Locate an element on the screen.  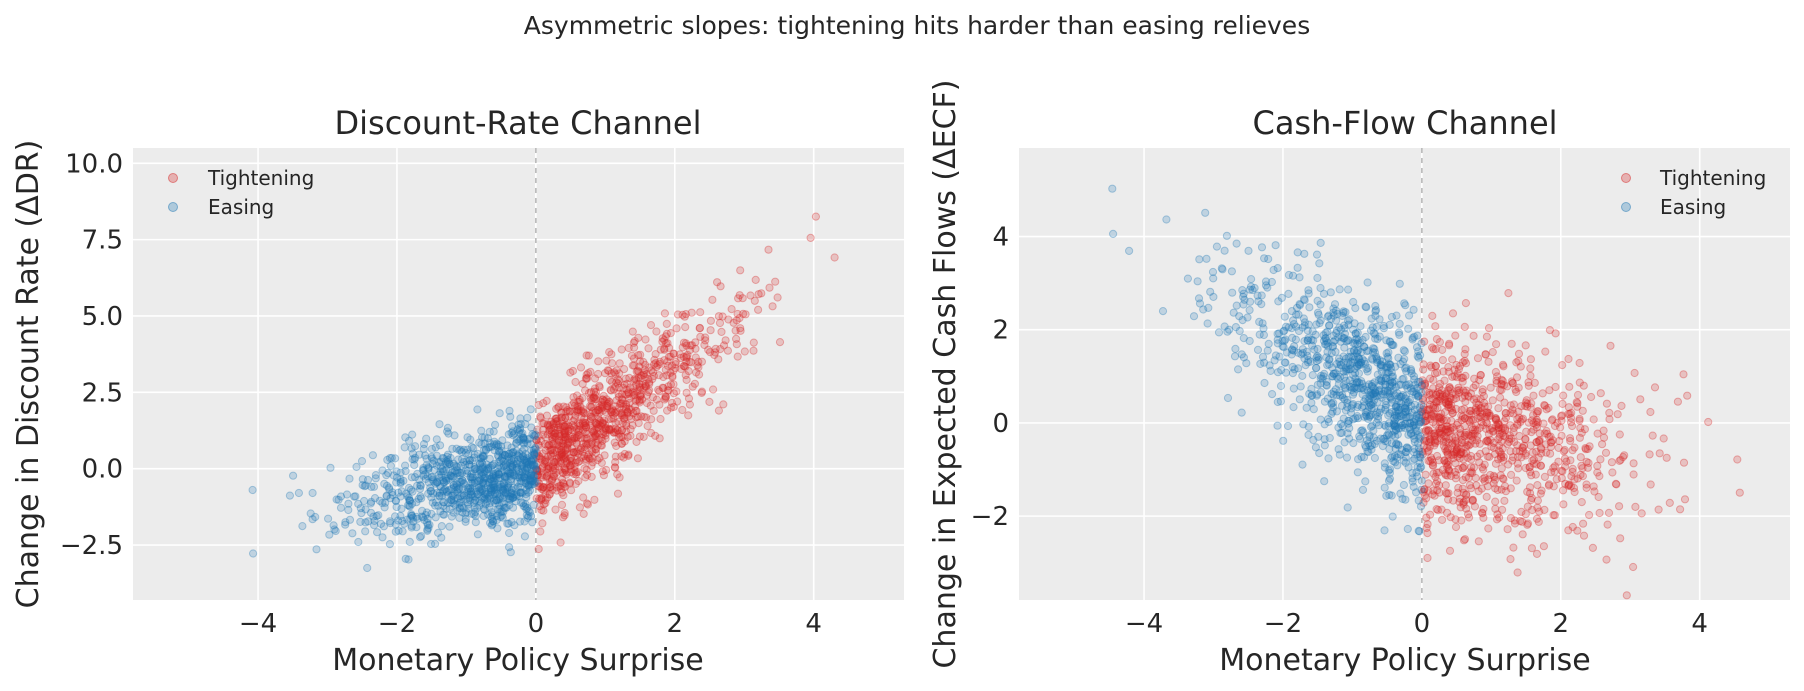
y-tick-label: 0.0 is located at coordinates (102, 470).